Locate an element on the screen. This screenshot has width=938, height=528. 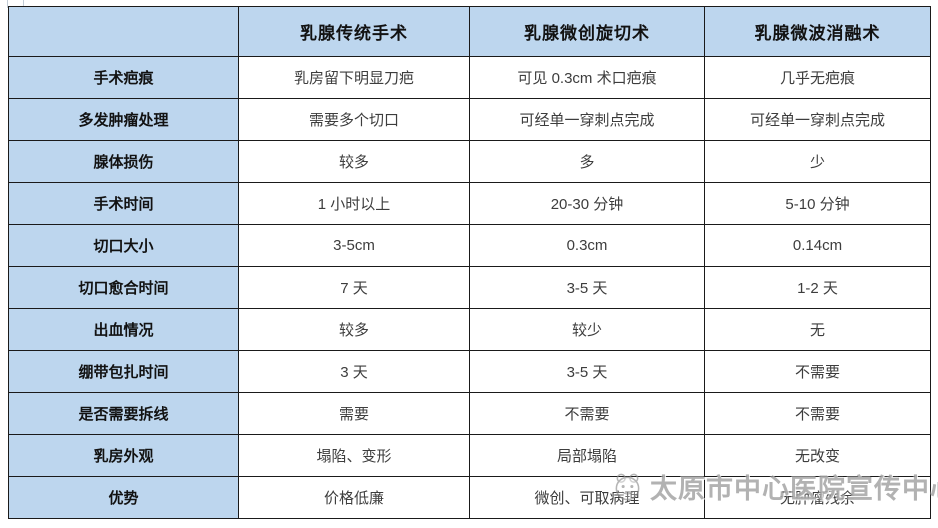
table-row: 乳房外观 塌陷、变形 局部塌陷 无改变 is located at coordinates (469, 455).